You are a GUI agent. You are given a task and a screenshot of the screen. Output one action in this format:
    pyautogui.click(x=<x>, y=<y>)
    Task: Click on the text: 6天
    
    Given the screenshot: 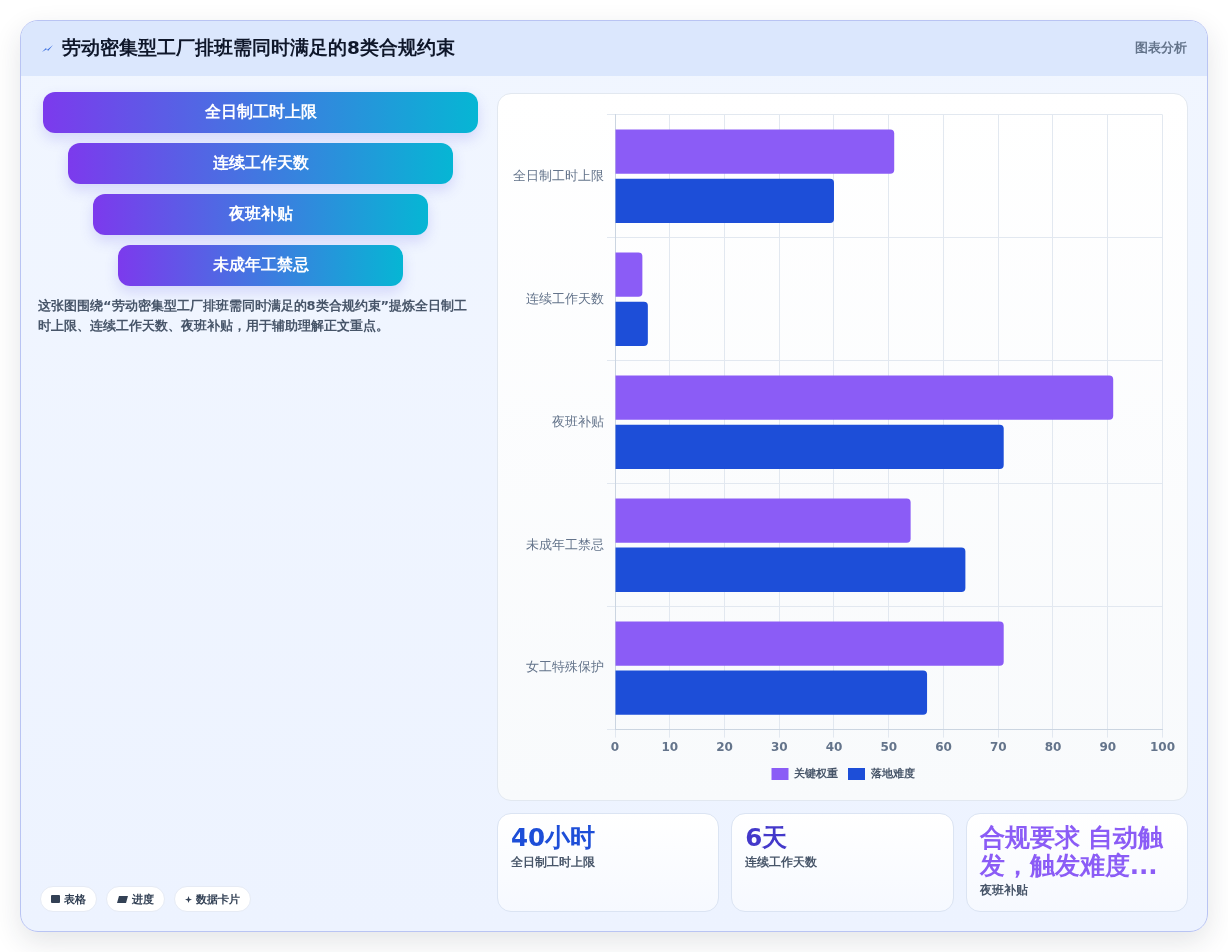 What is the action you would take?
    pyautogui.click(x=767, y=837)
    